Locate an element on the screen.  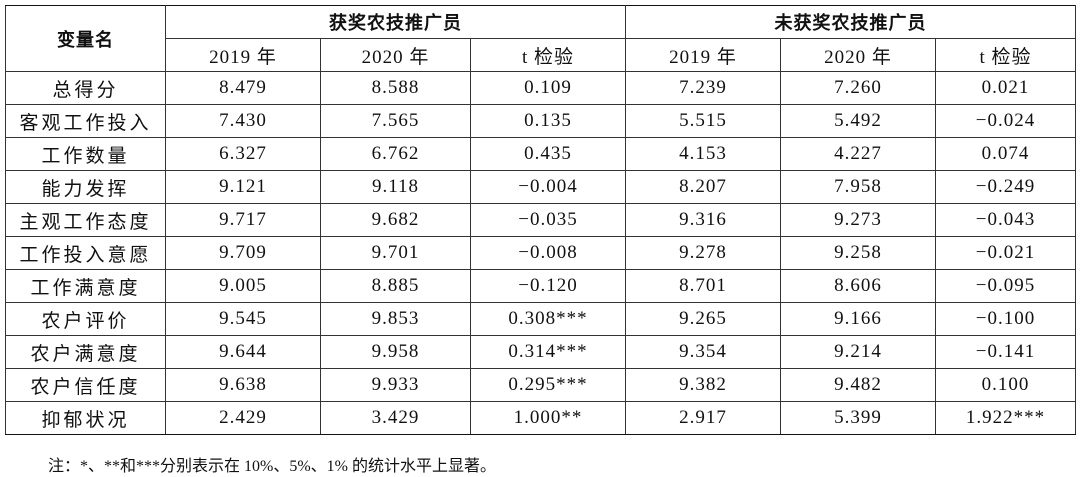
data-row: 农户满意度 9.644 9.958 0.314*** 9.354 9.214 −0.141 is located at coordinates (541, 352).